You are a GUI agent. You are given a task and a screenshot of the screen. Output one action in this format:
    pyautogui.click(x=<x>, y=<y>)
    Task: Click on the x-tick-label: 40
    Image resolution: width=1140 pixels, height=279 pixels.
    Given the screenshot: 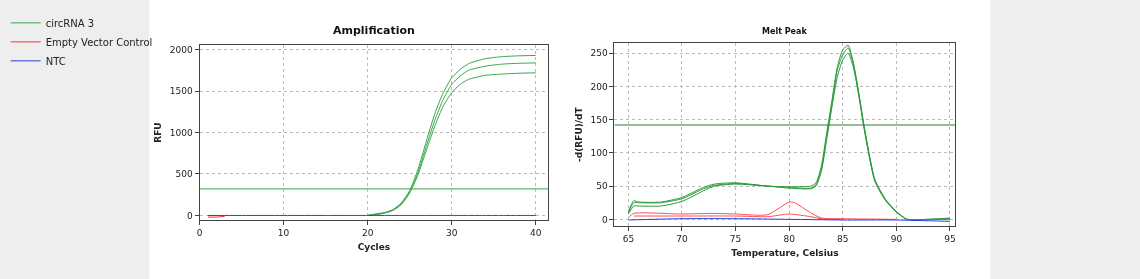 What is the action you would take?
    pyautogui.click(x=536, y=233)
    